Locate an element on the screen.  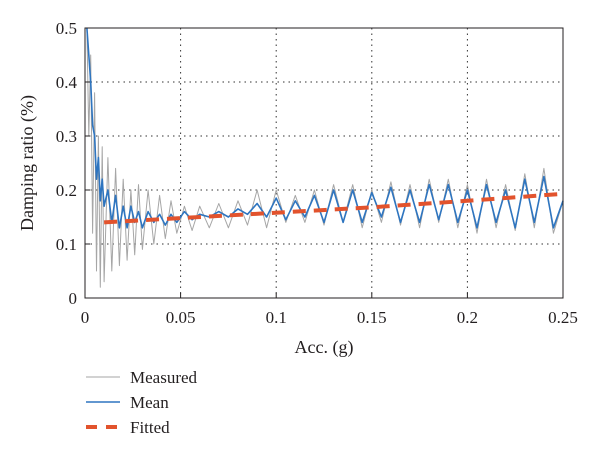
y-tick-label: 0.4 is located at coordinates (67, 82).